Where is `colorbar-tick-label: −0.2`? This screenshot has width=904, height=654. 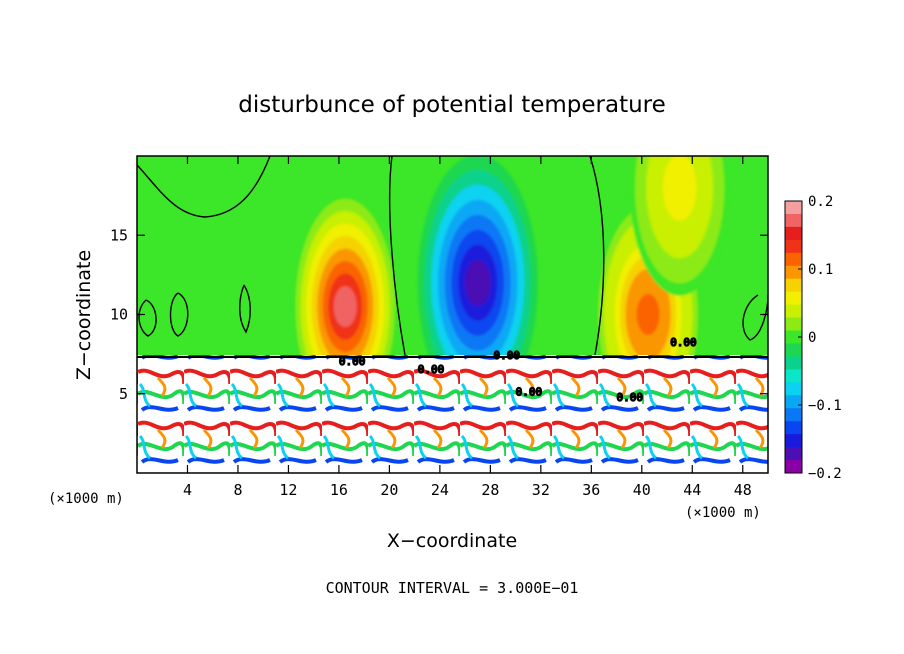
colorbar-tick-label: −0.2 is located at coordinates (825, 474).